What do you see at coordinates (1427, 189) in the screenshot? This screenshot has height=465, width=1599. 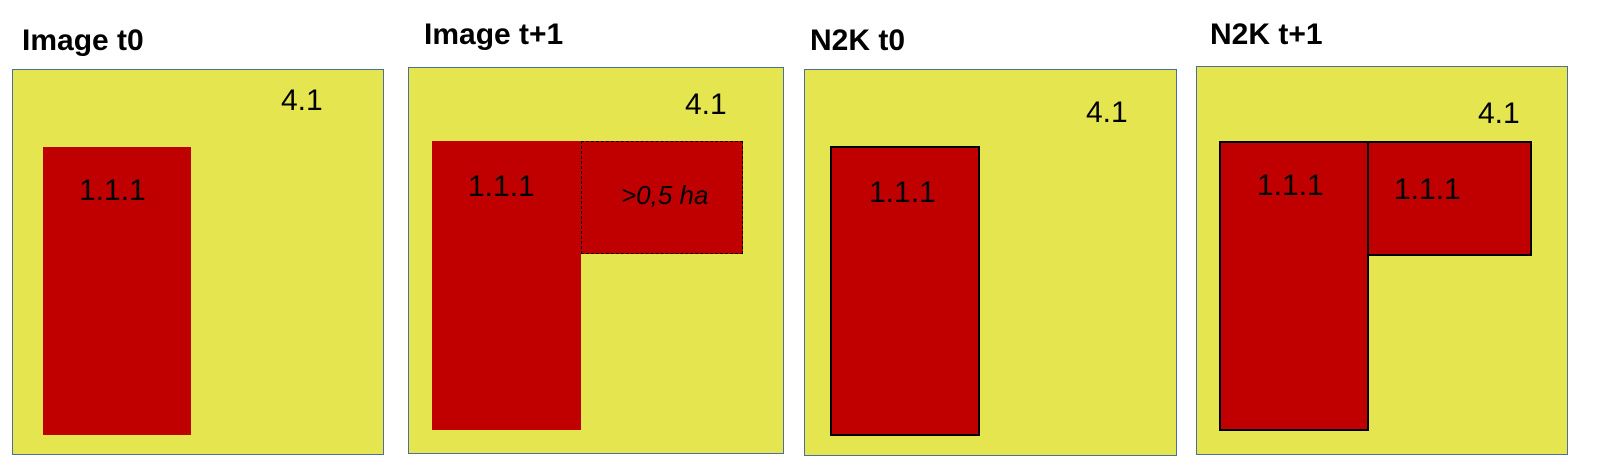 I see `patch-label-new: 1.1.1` at bounding box center [1427, 189].